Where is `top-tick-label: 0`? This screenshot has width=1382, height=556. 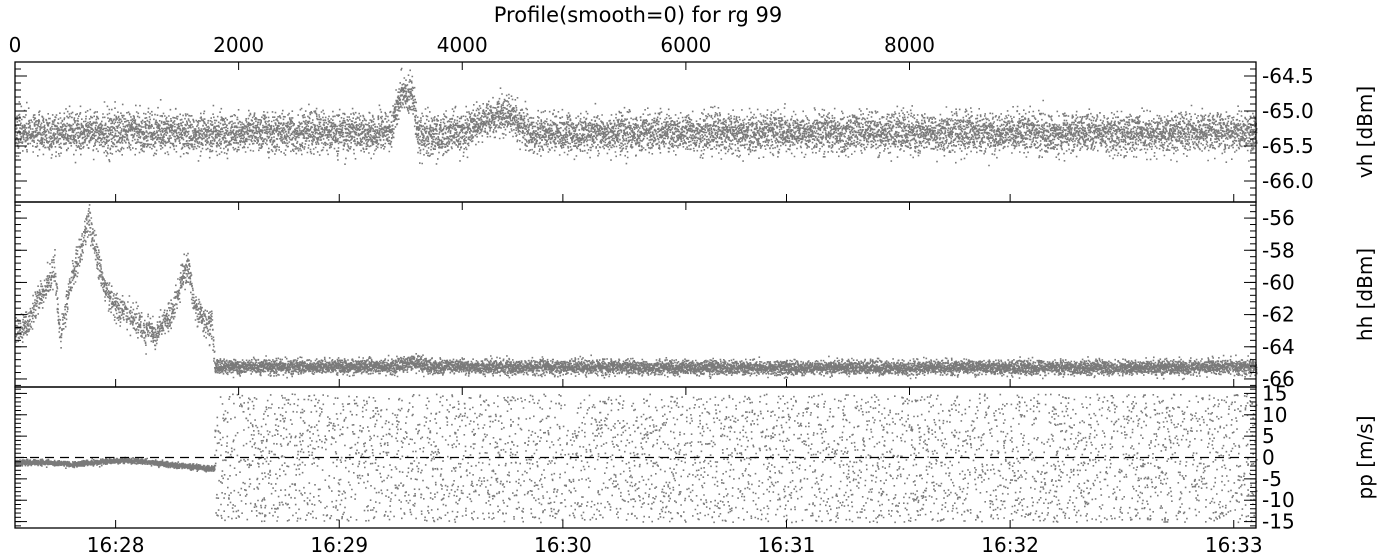 top-tick-label: 0 is located at coordinates (15, 45).